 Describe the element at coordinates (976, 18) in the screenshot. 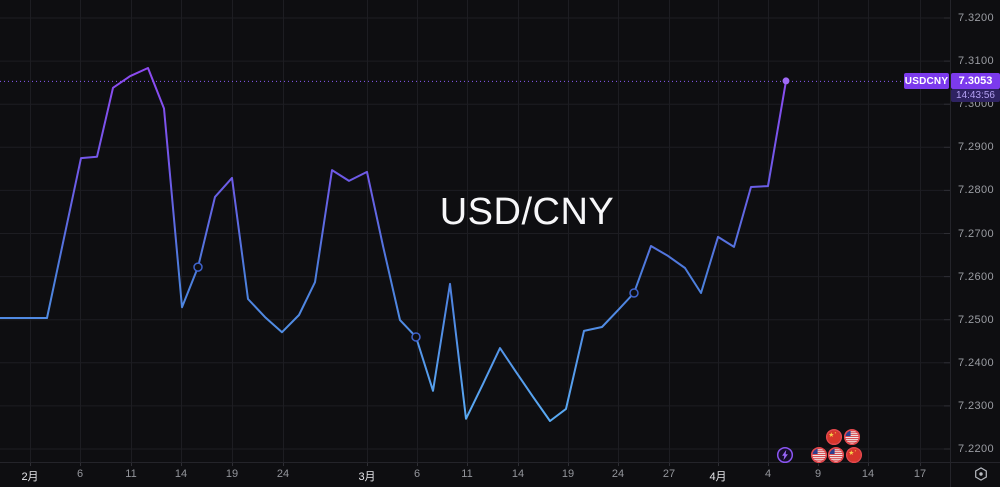

I see `price-tick-label: 7.3200` at that location.